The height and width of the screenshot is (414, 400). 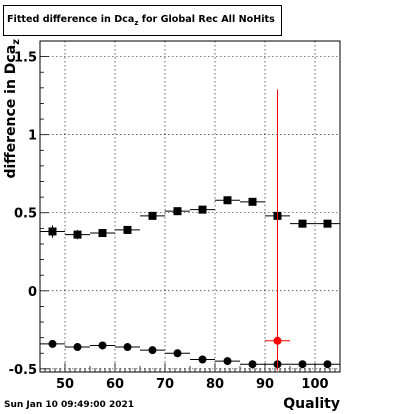 What do you see at coordinates (277, 340) in the screenshot?
I see `highlight-marker` at bounding box center [277, 340].